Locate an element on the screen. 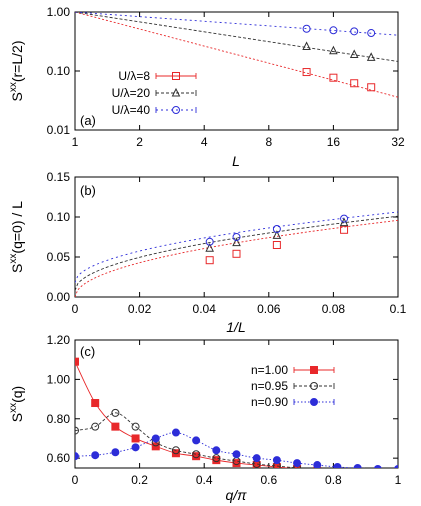 This screenshot has width=421, height=506. panel-b-xtick-label: 0.08 is located at coordinates (334, 309).